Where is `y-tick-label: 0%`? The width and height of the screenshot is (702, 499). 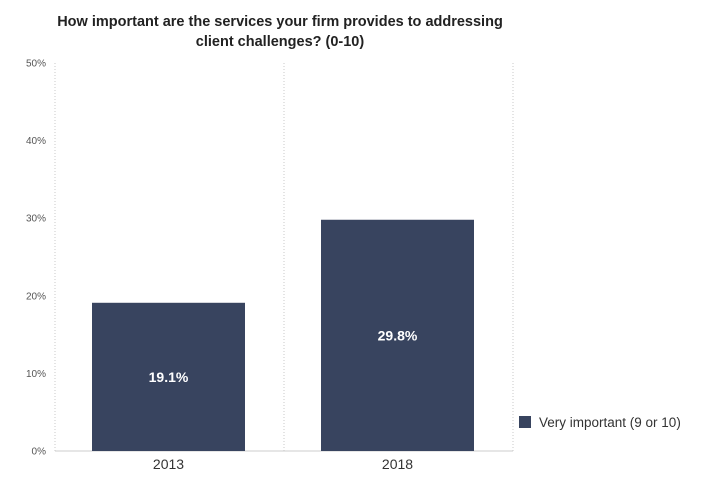 y-tick-label: 0% is located at coordinates (39, 452).